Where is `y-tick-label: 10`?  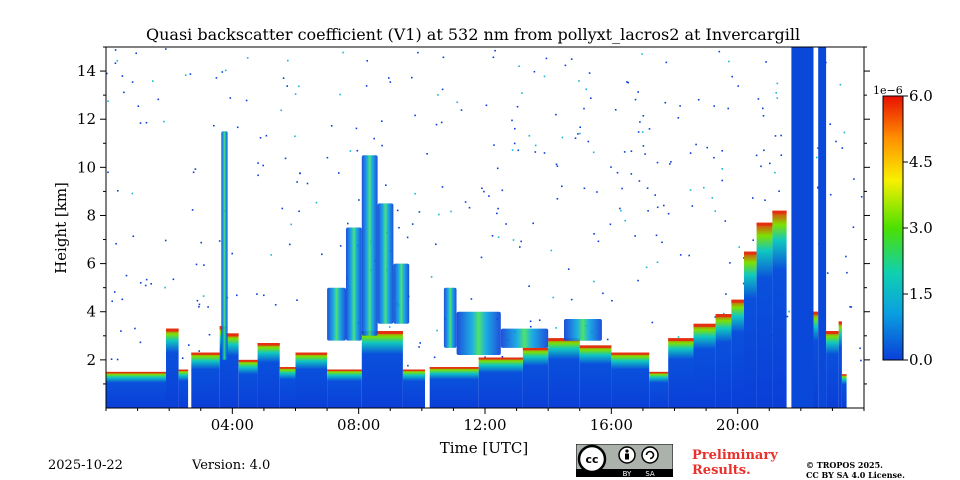
y-tick-label: 10 is located at coordinates (86, 167).